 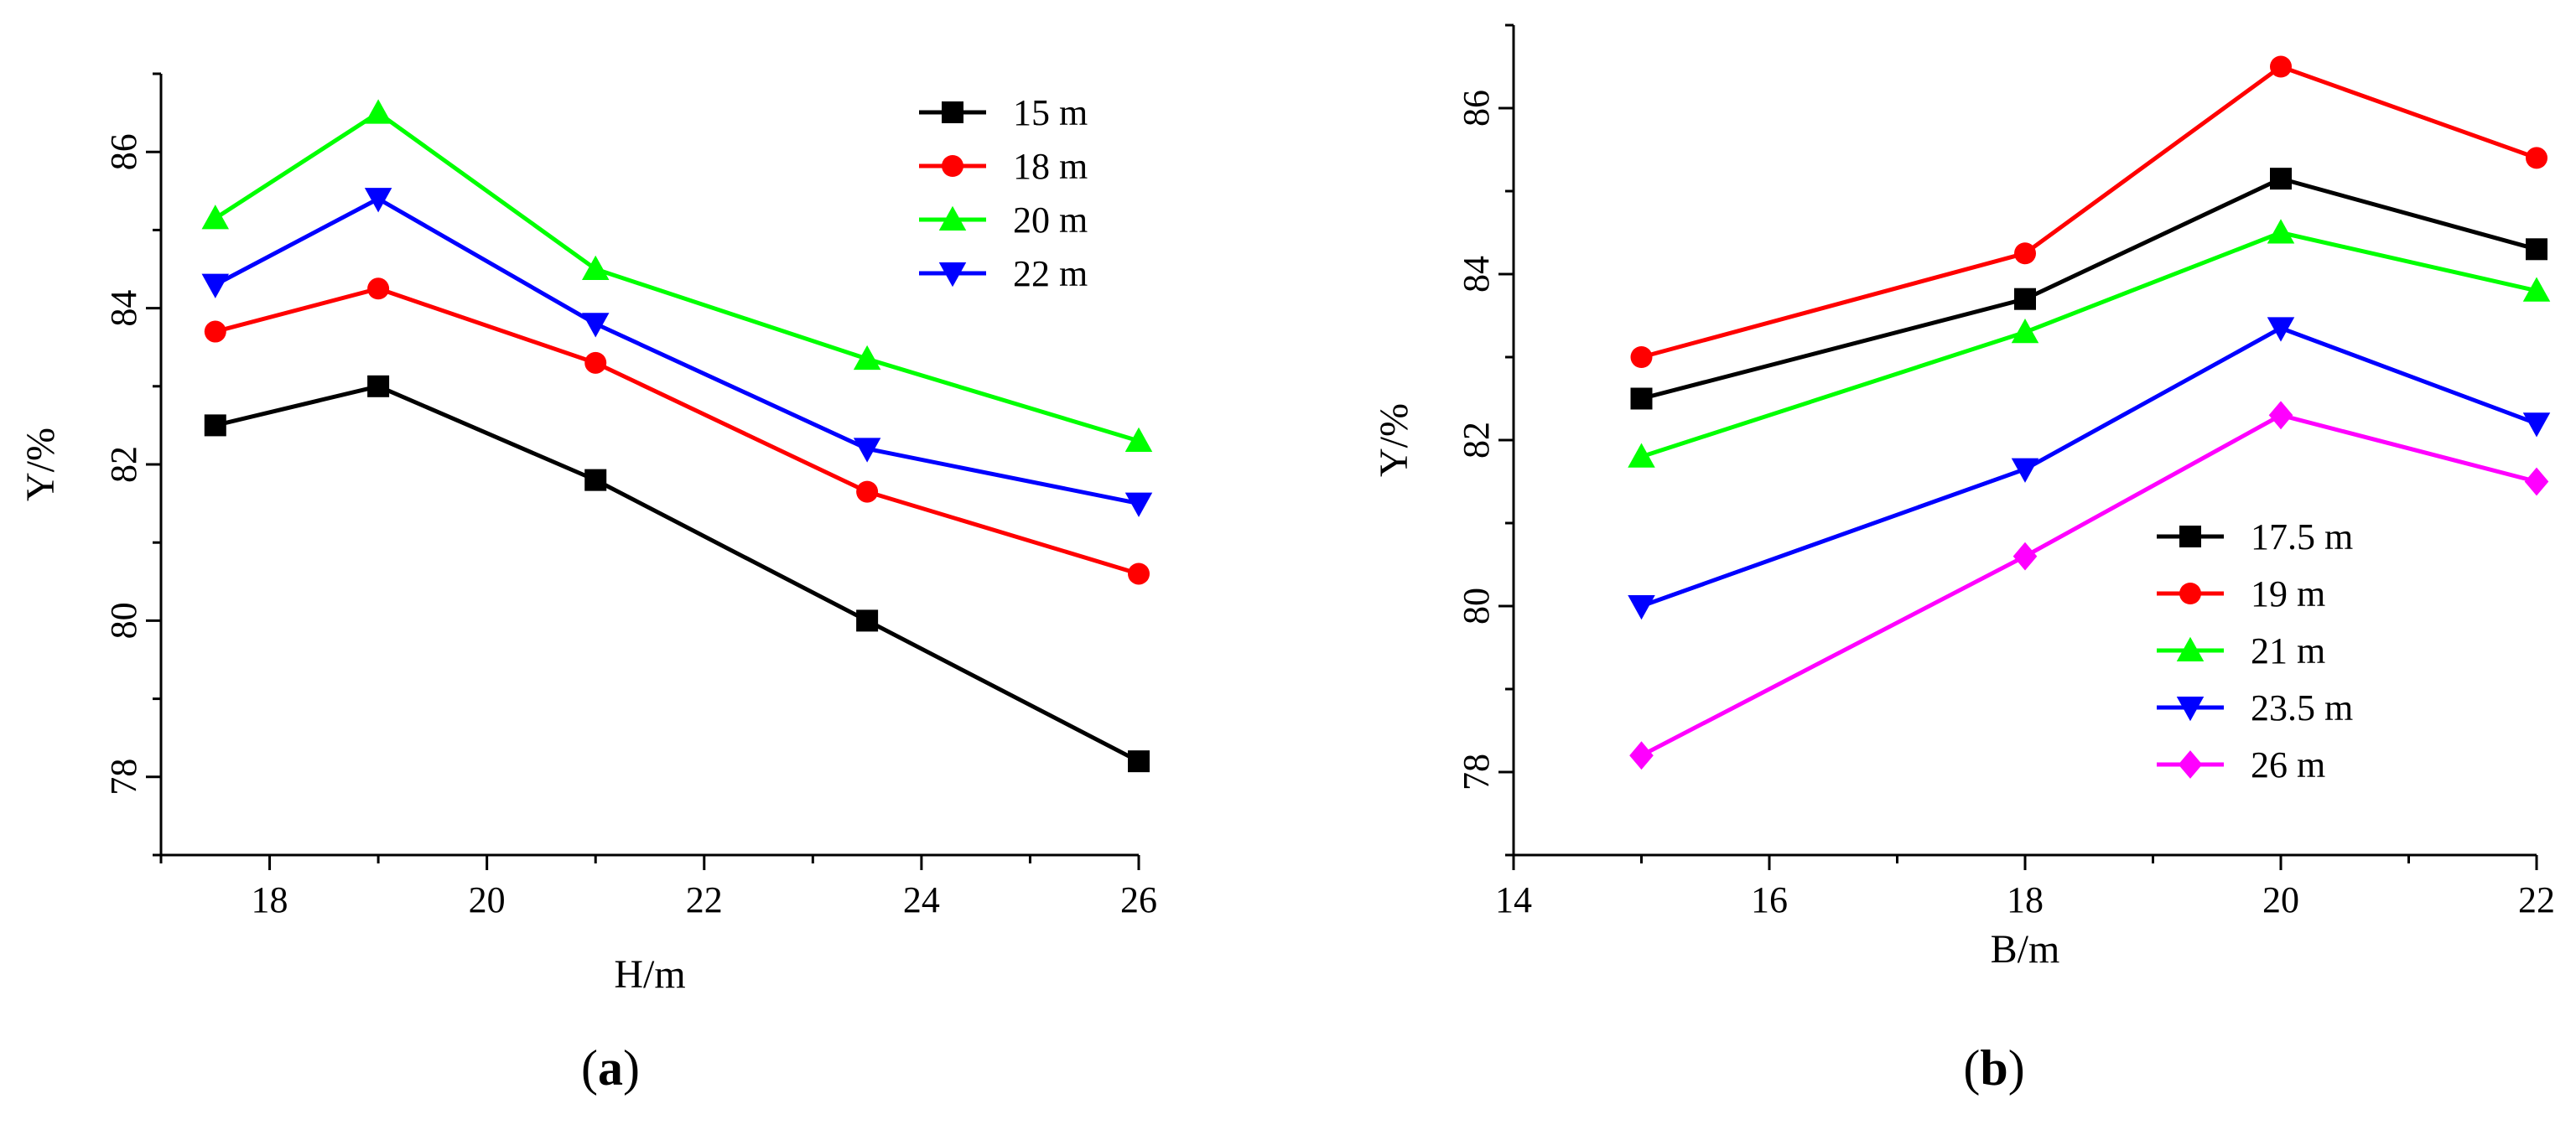 I want to click on legend-label: 22 m, so click(x=1050, y=273).